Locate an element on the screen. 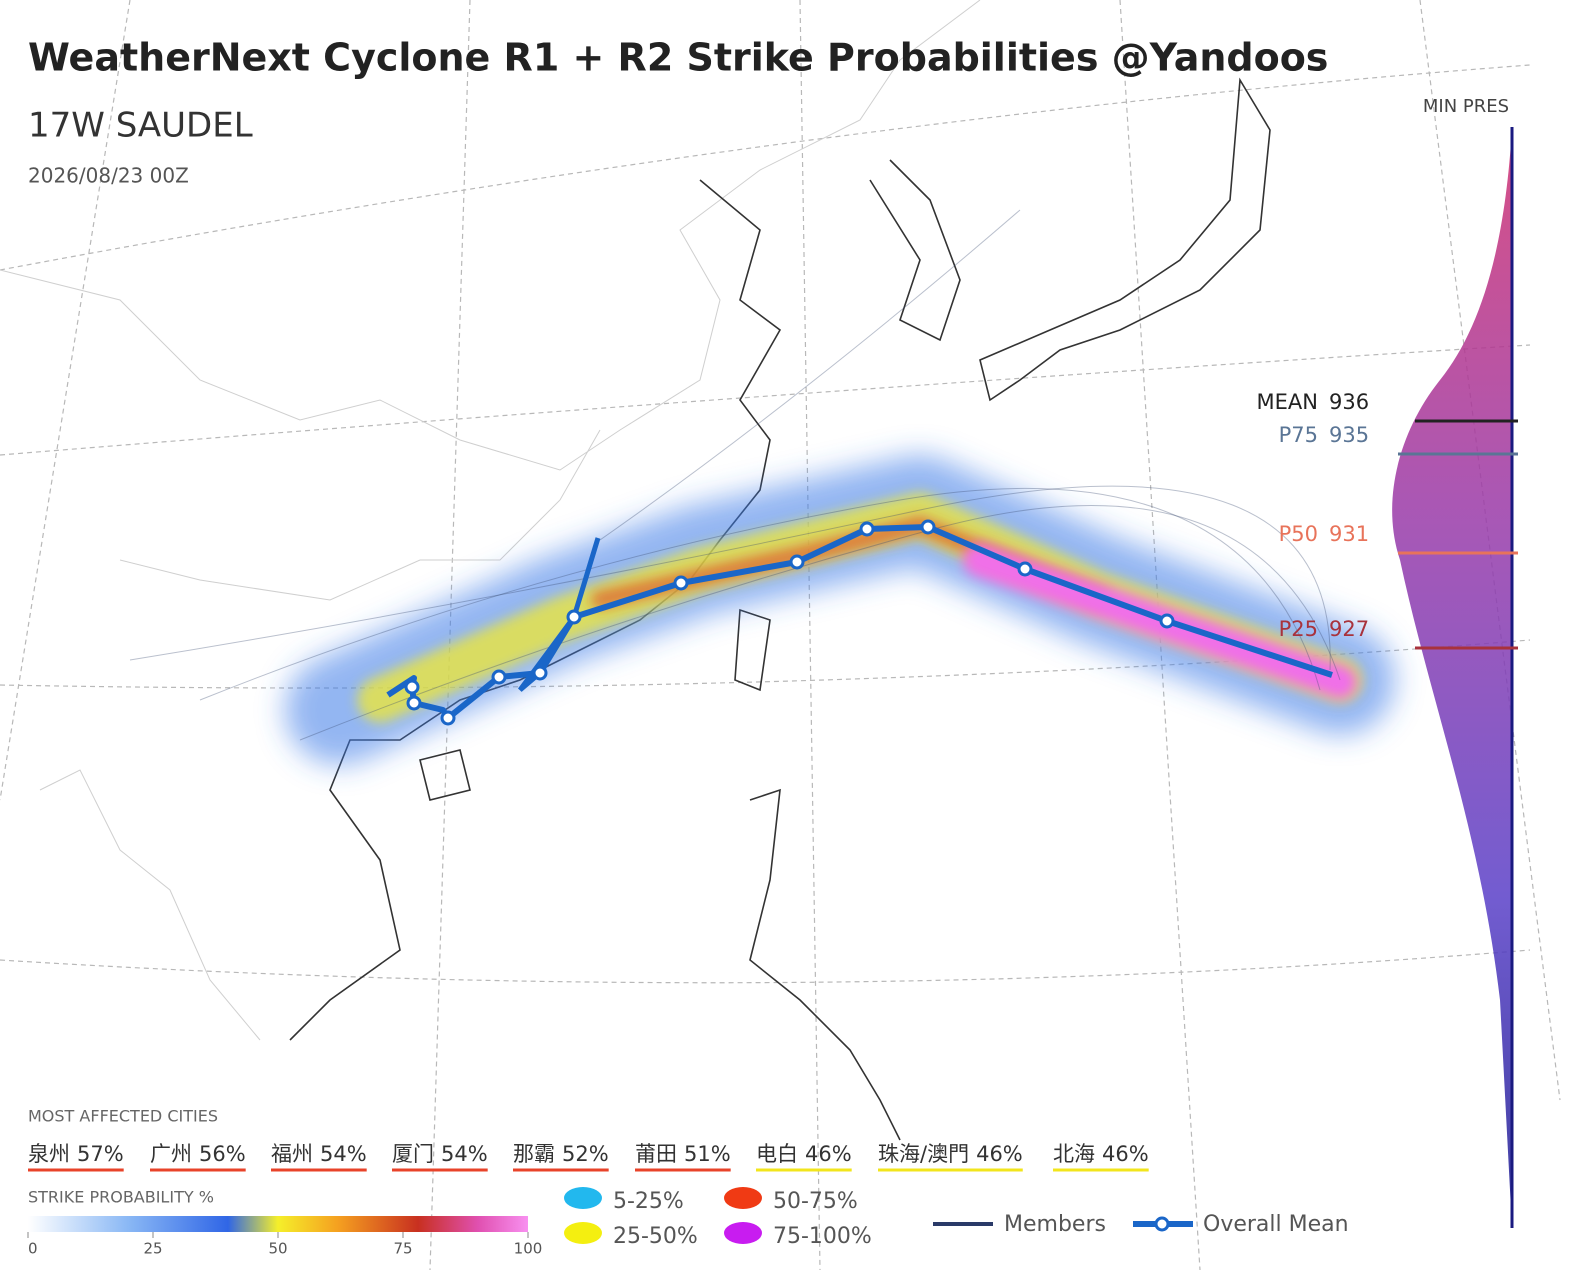 The width and height of the screenshot is (1582, 1280). lines-legend is located at coordinates (1063, 1224).